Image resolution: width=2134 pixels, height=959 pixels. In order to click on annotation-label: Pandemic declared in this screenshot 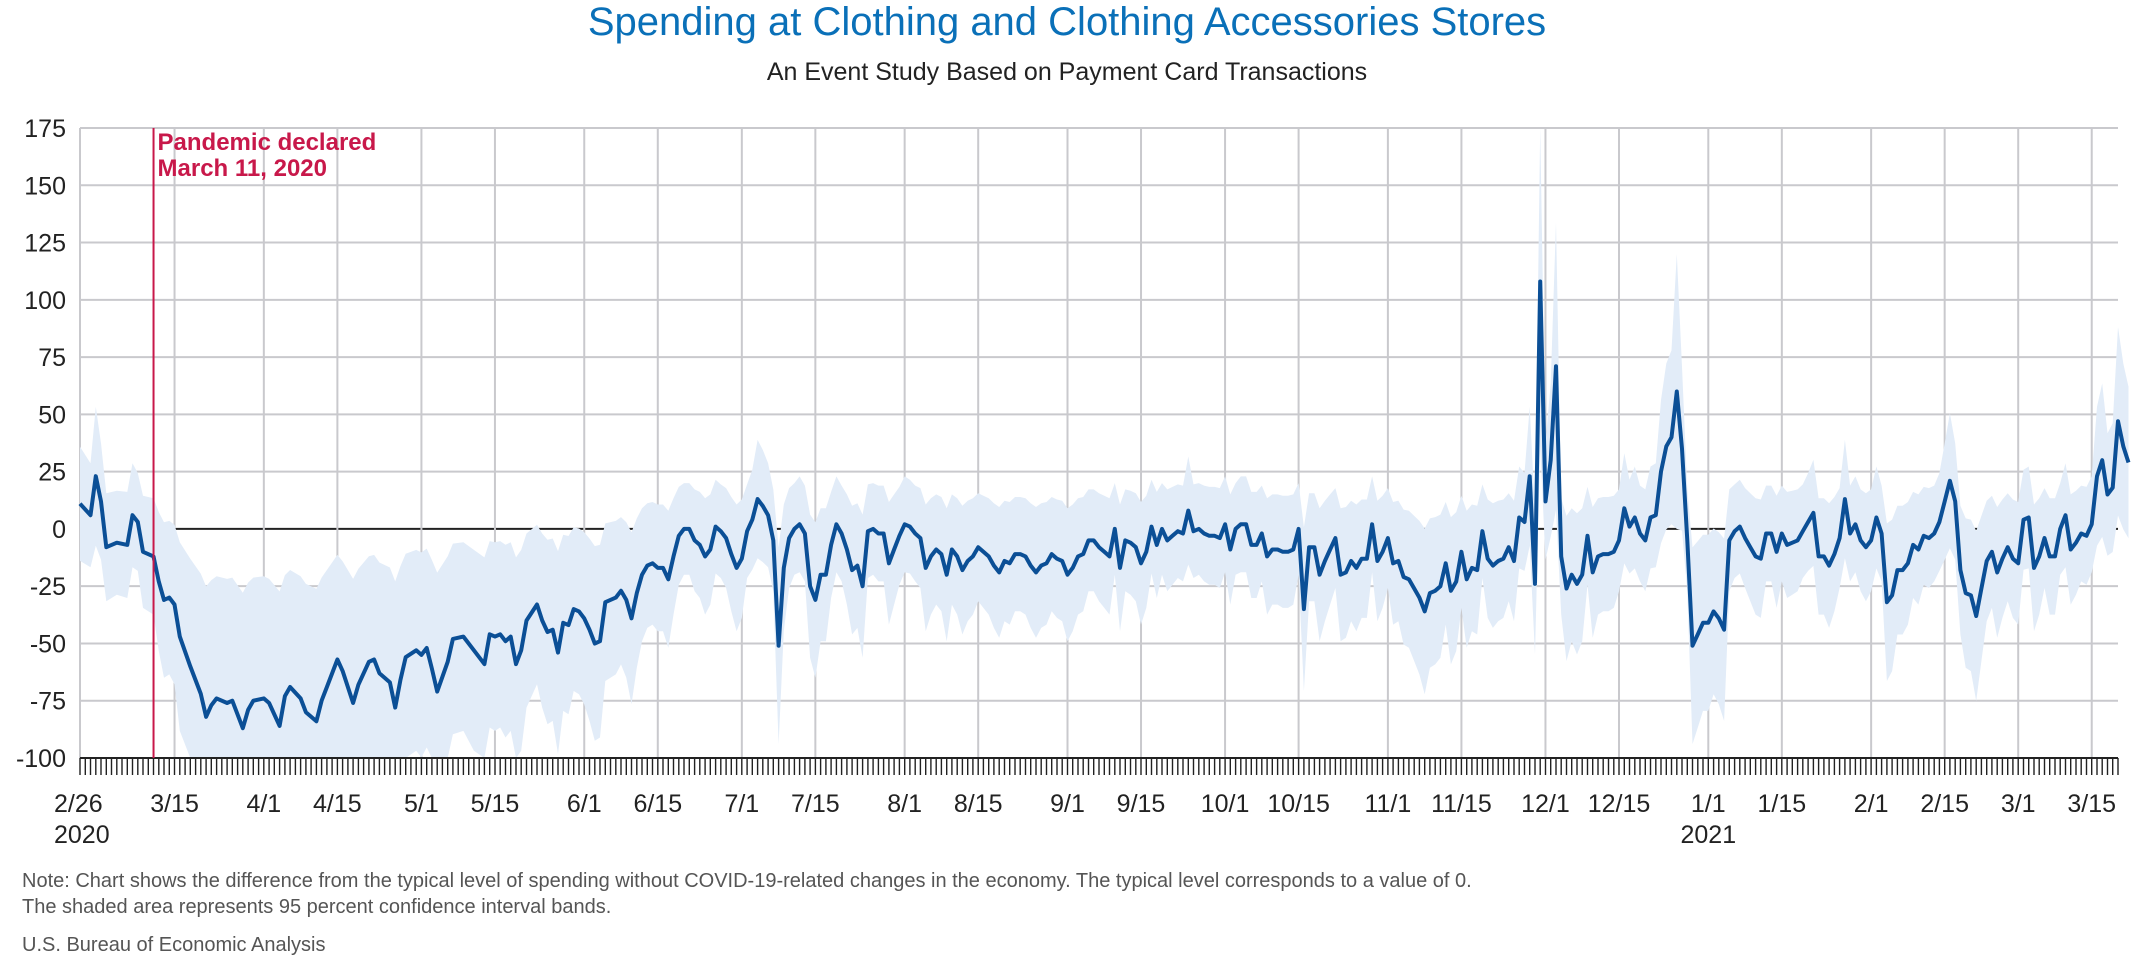, I will do `click(267, 142)`.